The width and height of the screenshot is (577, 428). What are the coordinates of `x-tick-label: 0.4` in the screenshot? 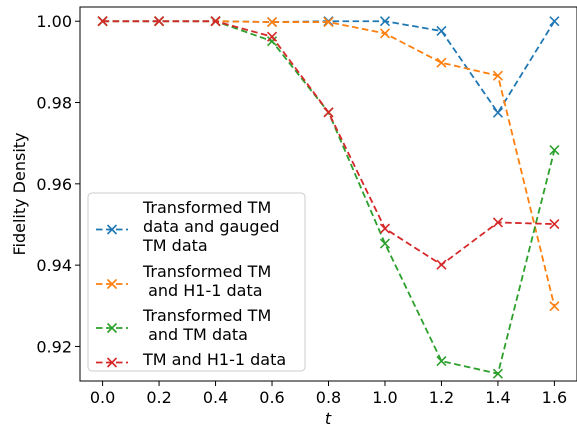 It's located at (215, 397).